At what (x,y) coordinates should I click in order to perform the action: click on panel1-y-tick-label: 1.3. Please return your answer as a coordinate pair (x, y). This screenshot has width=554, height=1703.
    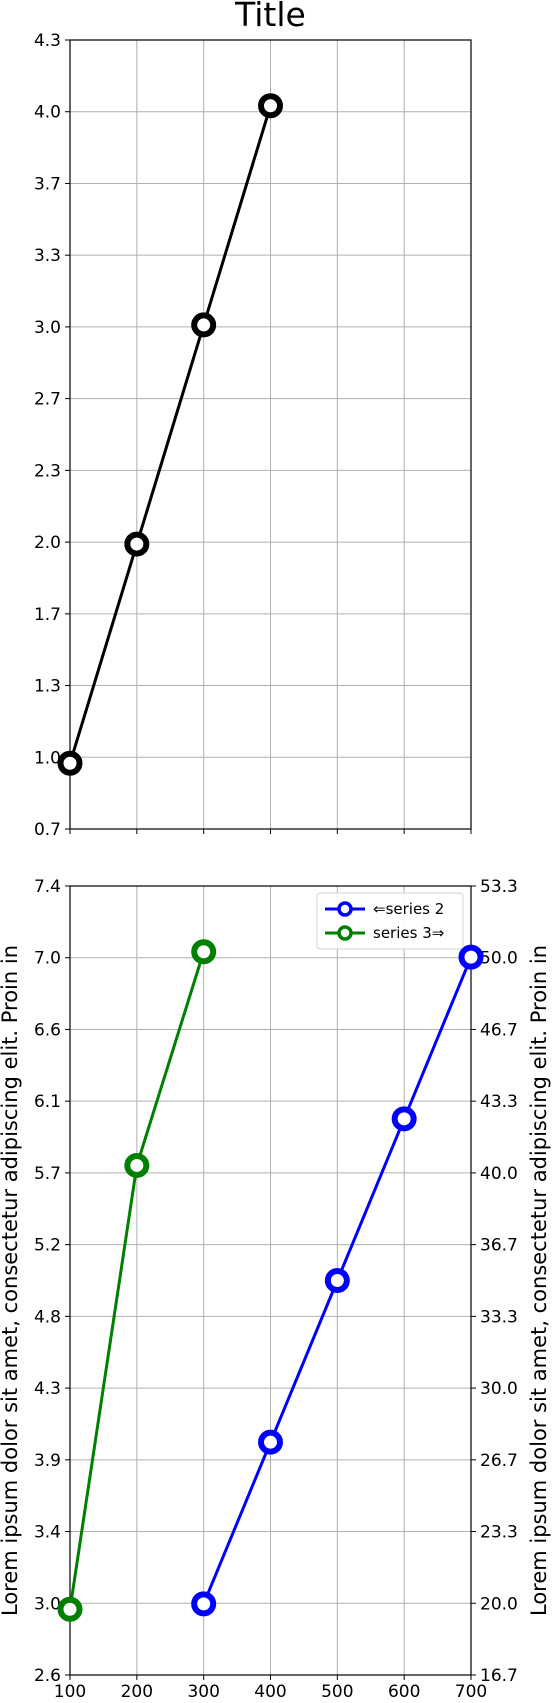
    Looking at the image, I should click on (47, 687).